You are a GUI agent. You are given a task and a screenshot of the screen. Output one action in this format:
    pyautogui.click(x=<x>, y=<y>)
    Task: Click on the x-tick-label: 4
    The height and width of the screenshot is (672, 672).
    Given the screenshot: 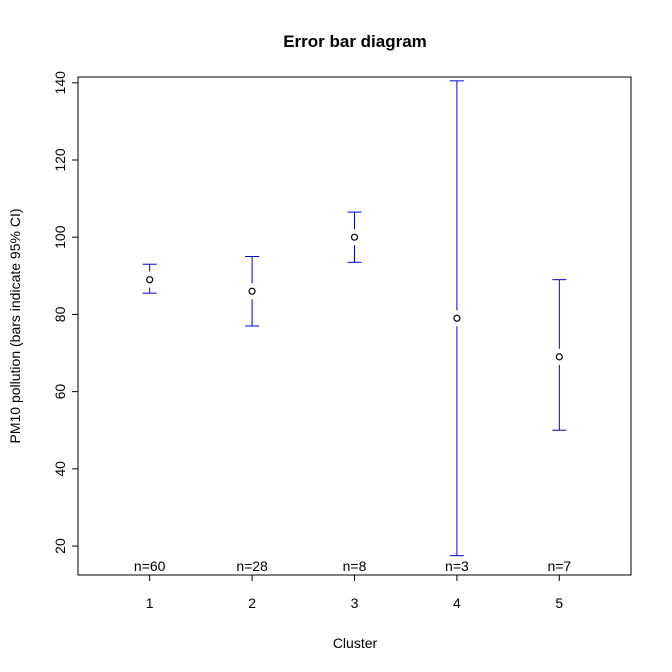 What is the action you would take?
    pyautogui.click(x=457, y=603)
    